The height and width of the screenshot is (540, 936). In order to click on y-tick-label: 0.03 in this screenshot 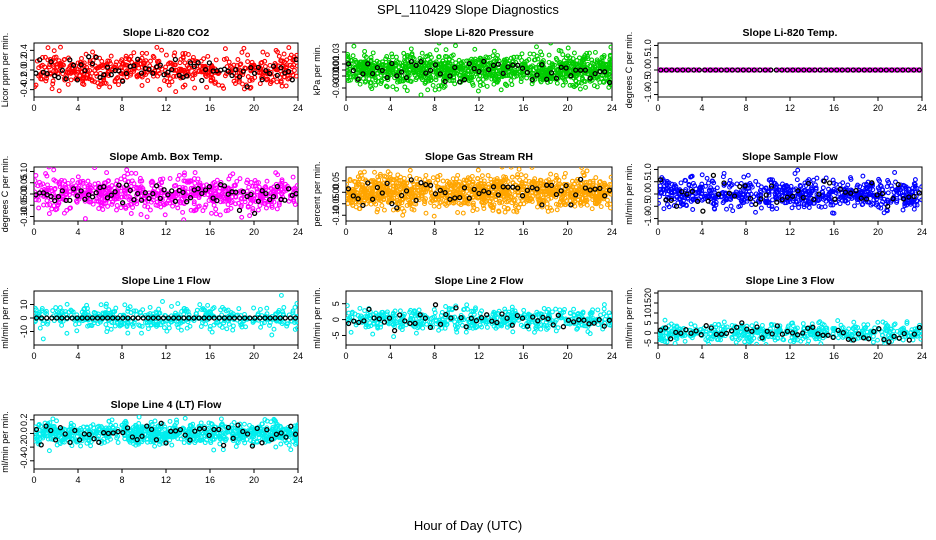, I will do `click(336, 52)`.